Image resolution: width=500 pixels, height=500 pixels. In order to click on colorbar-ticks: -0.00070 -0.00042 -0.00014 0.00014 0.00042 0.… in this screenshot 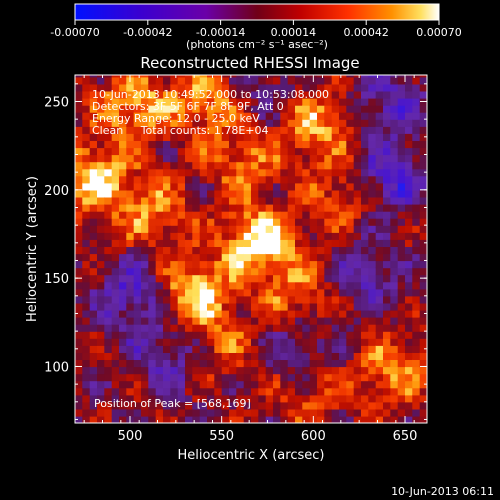, I will do `click(256, 29)`.